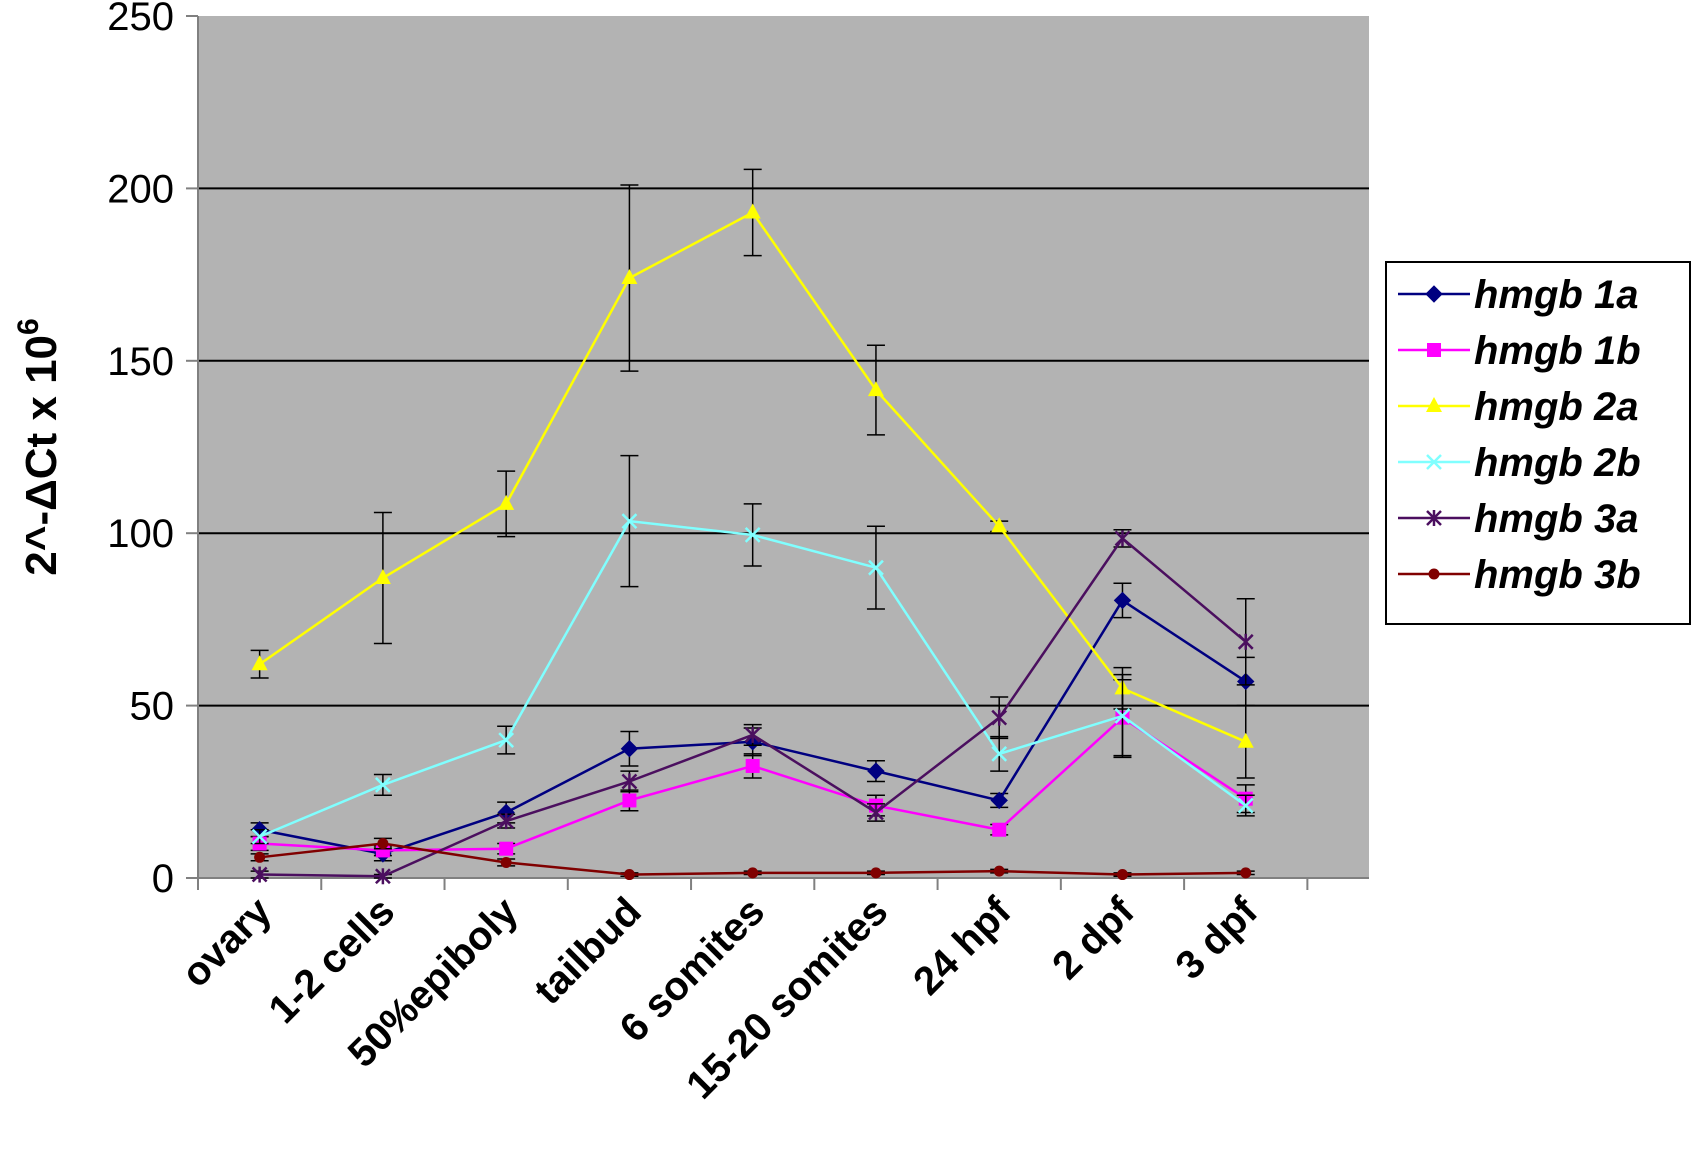  Describe the element at coordinates (1556, 519) in the screenshot. I see `legend-label: hmgb 3a` at that location.